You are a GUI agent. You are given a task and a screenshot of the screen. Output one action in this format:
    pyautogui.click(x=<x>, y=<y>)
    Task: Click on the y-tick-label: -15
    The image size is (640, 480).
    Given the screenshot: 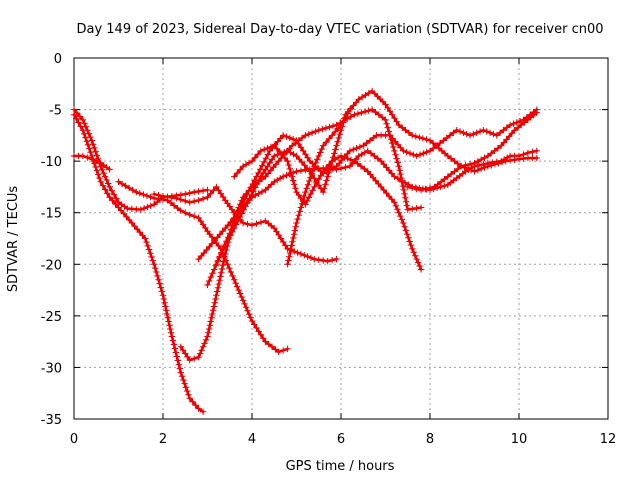 What is the action you would take?
    pyautogui.click(x=51, y=214)
    